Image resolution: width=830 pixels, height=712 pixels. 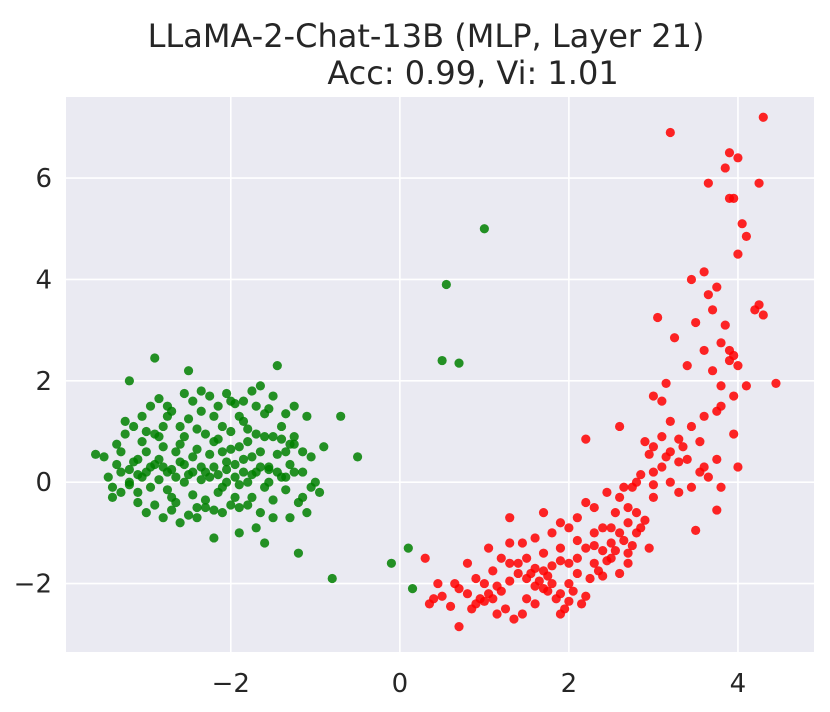 I want to click on x-tick-label: 2, so click(x=569, y=684).